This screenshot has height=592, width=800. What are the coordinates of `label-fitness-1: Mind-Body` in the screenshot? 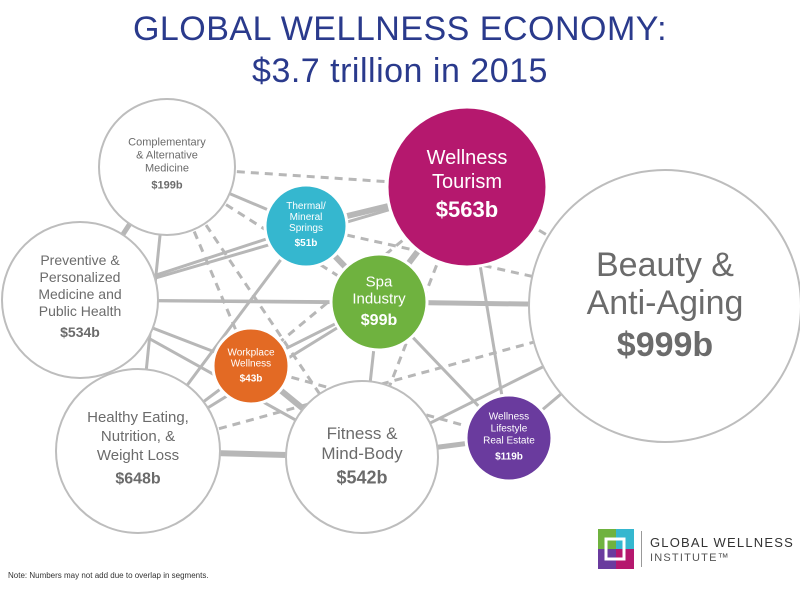 It's located at (362, 453).